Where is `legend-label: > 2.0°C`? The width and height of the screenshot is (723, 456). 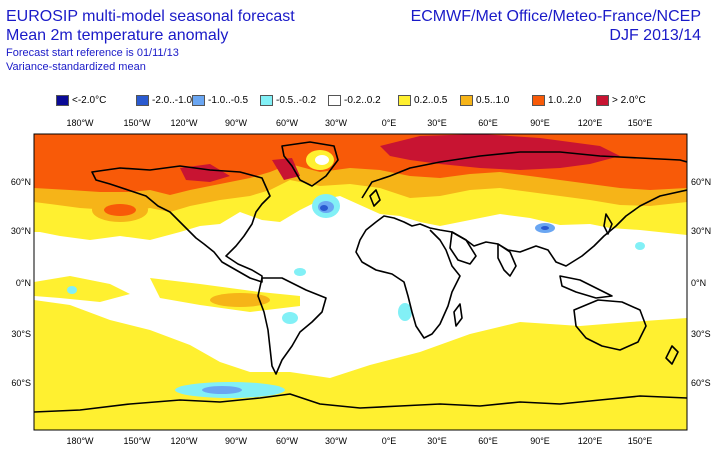 legend-label: > 2.0°C is located at coordinates (629, 100).